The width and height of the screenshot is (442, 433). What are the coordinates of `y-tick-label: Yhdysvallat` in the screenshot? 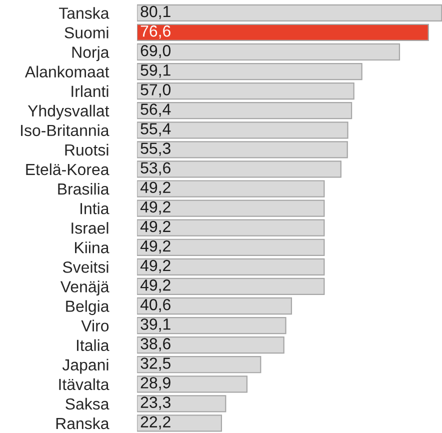 It's located at (69, 112).